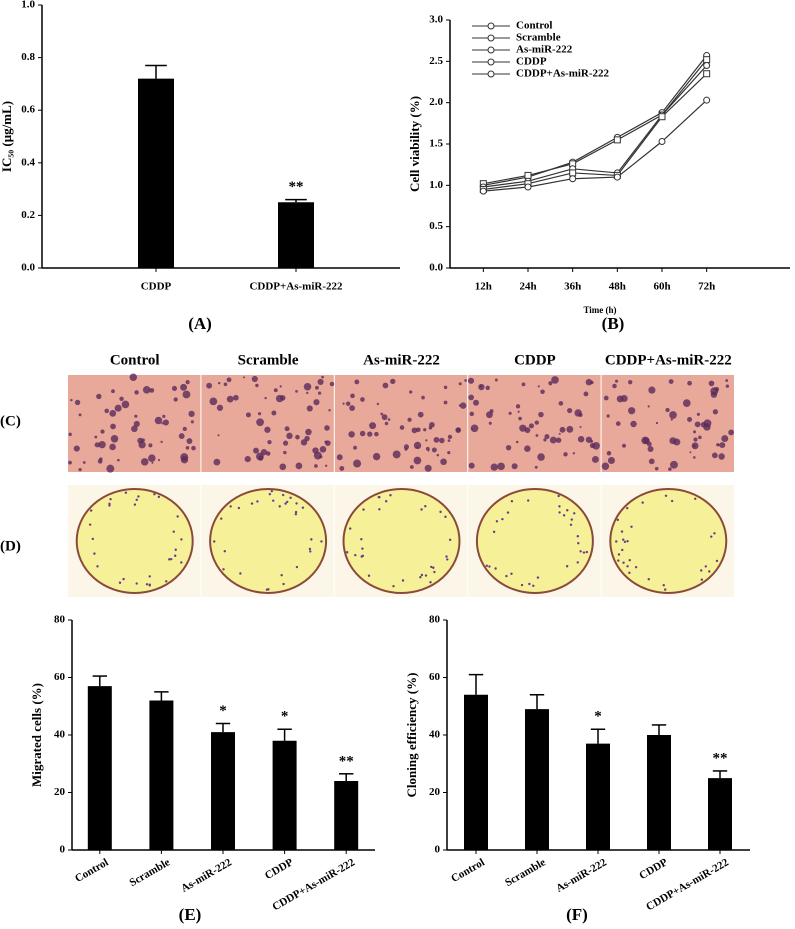 The width and height of the screenshot is (795, 929). What do you see at coordinates (613, 323) in the screenshot?
I see `panel-label: (B)` at bounding box center [613, 323].